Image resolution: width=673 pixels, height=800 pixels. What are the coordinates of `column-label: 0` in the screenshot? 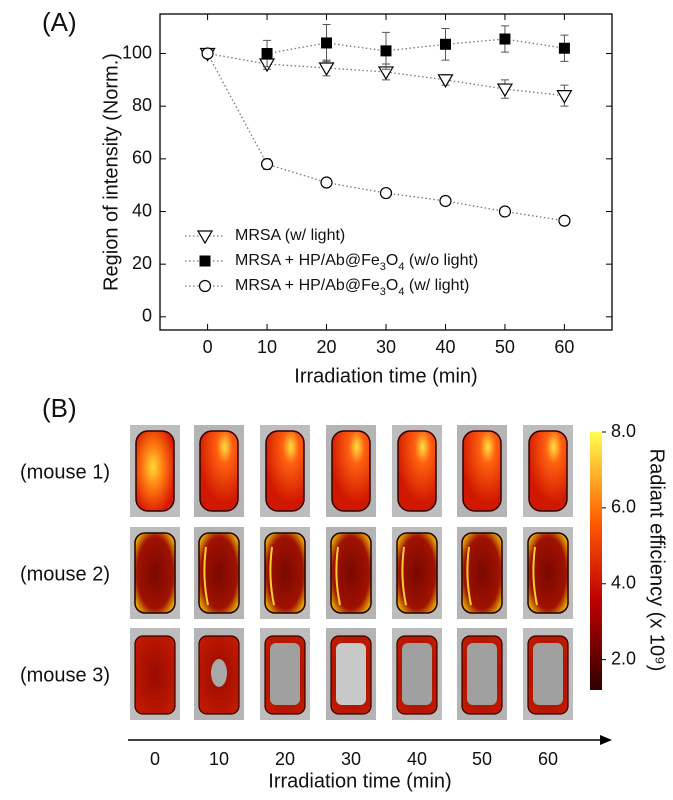 It's located at (155, 759).